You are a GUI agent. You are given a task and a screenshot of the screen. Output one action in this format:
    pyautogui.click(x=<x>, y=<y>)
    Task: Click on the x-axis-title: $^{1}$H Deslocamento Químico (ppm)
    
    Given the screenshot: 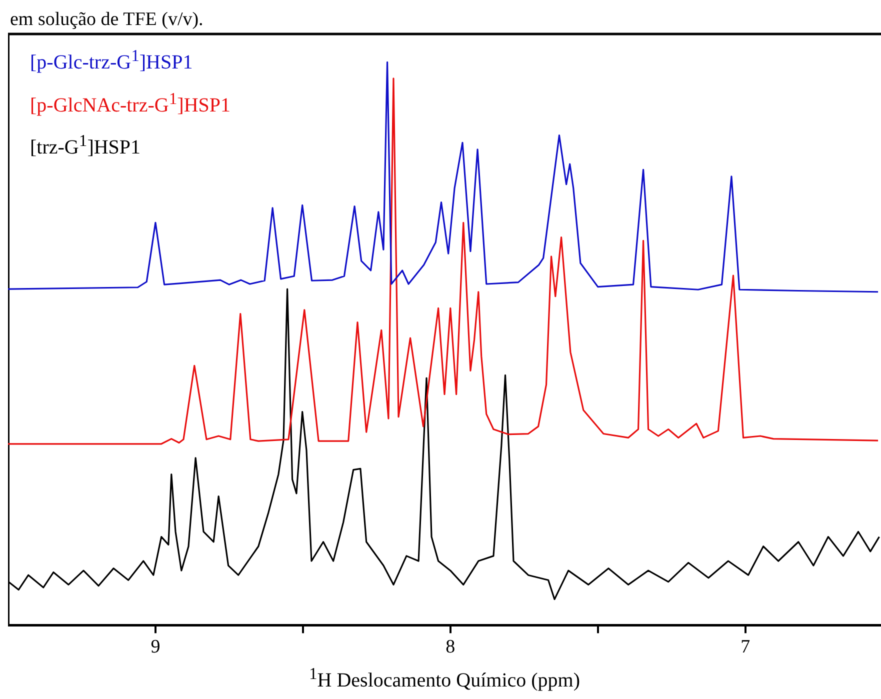 What is the action you would take?
    pyautogui.click(x=445, y=678)
    